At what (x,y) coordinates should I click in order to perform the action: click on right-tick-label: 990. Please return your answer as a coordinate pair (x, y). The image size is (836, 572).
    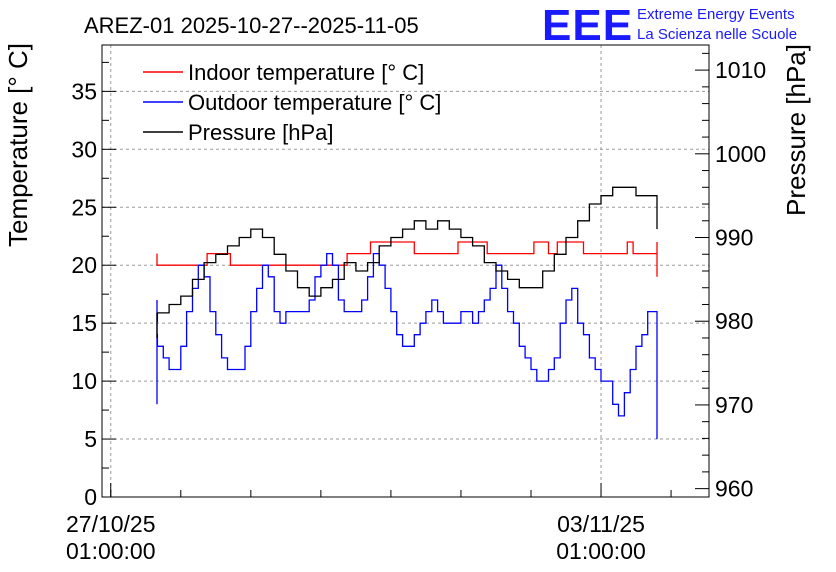
    Looking at the image, I should click on (734, 238).